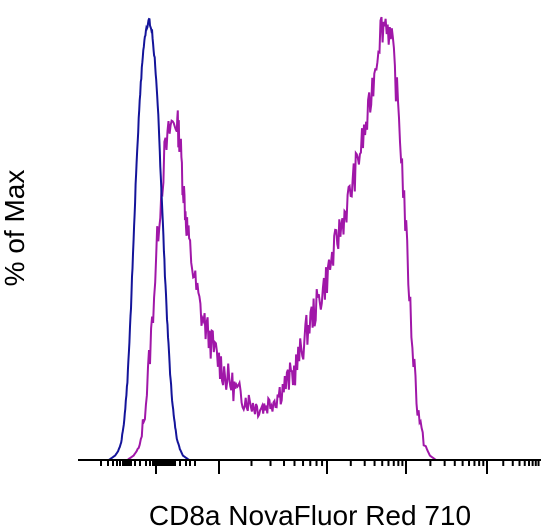 This screenshot has width=541, height=527. What do you see at coordinates (320, 467) in the screenshot?
I see `x-axis-ticks` at bounding box center [320, 467].